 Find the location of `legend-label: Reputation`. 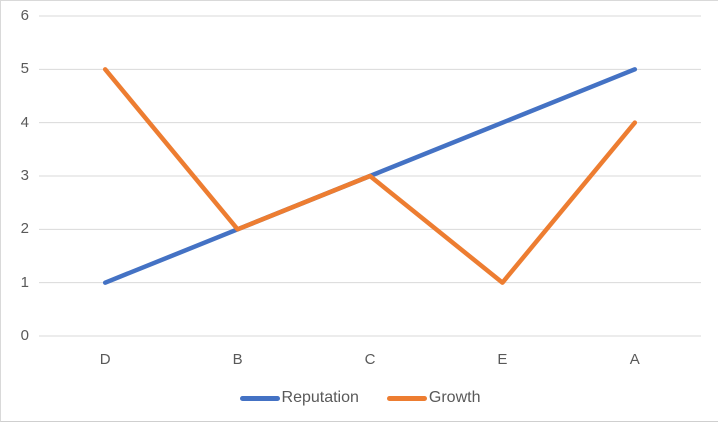

legend-label: Reputation is located at coordinates (320, 397).